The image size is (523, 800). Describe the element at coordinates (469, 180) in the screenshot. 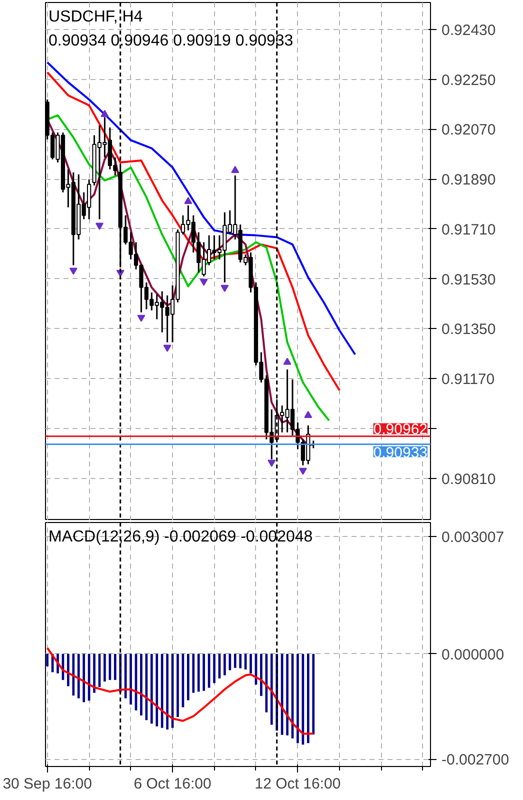

I see `y-tick-label: 0.91890` at that location.